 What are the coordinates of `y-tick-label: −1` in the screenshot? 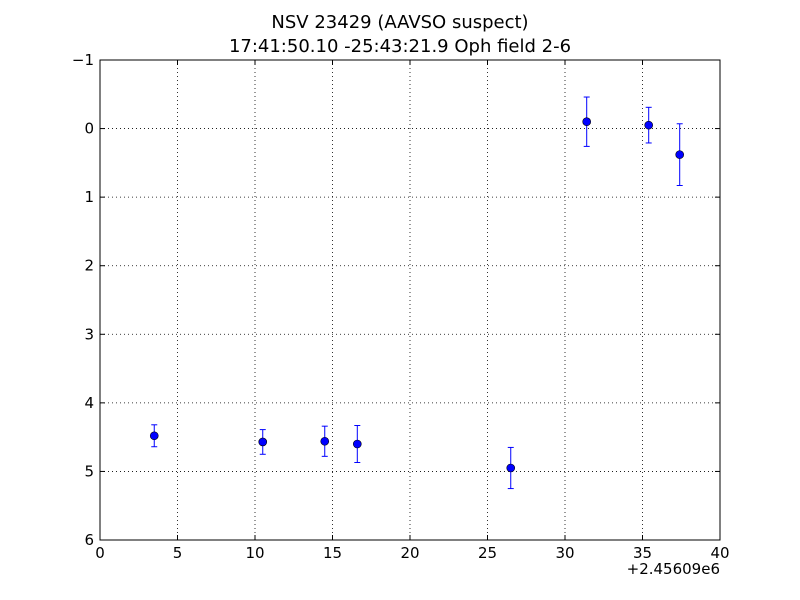 It's located at (83, 60).